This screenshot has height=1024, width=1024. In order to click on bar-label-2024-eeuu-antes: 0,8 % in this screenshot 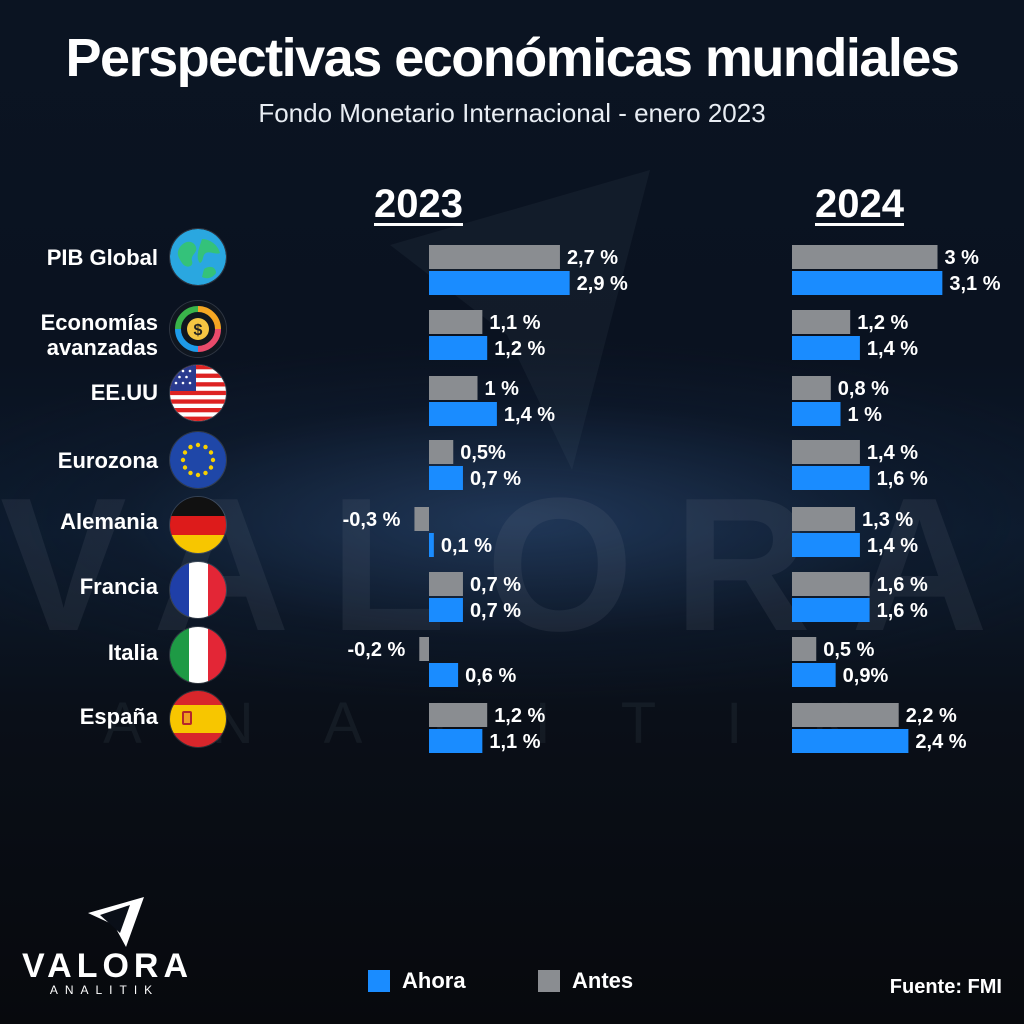, I will do `click(863, 389)`.